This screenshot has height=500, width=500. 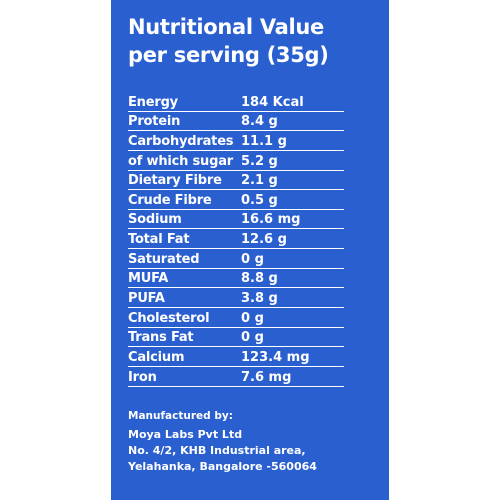 What do you see at coordinates (236, 102) in the screenshot?
I see `nutrition-row-energy: Energy 184 Kcal` at bounding box center [236, 102].